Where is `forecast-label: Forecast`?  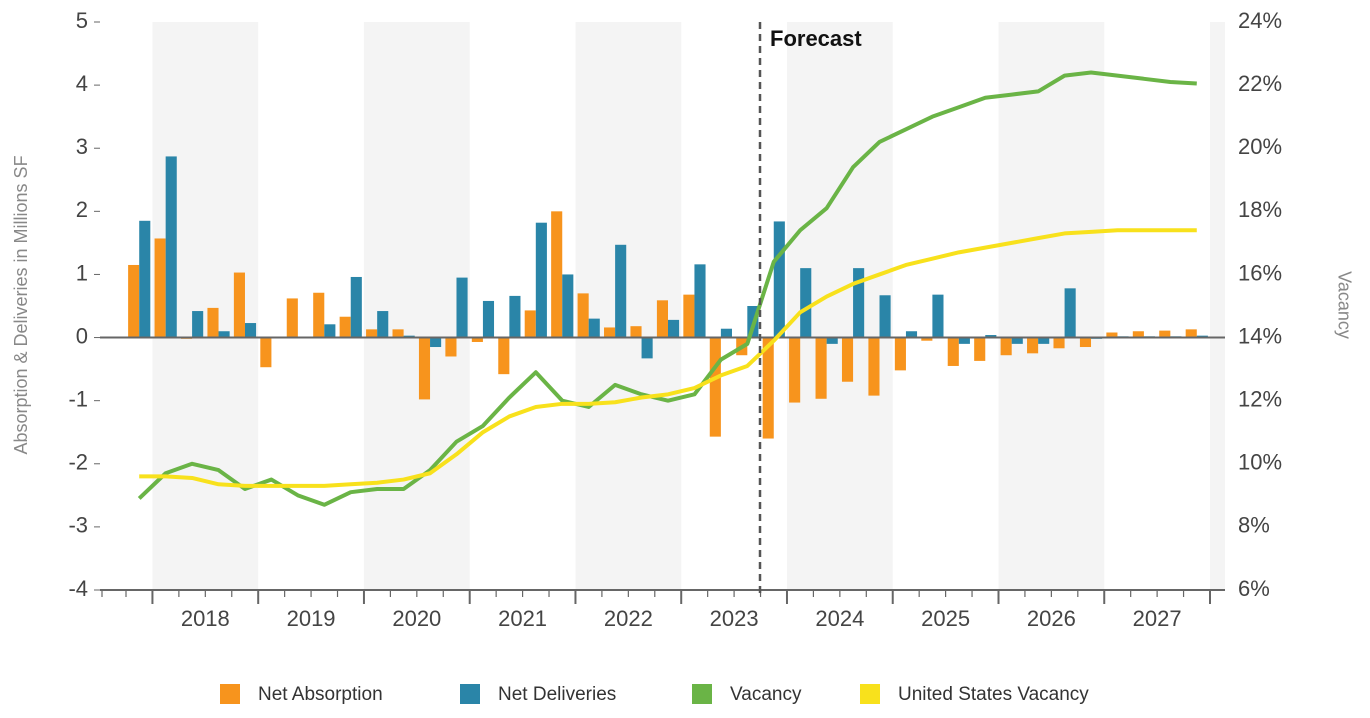 forecast-label: Forecast is located at coordinates (816, 38).